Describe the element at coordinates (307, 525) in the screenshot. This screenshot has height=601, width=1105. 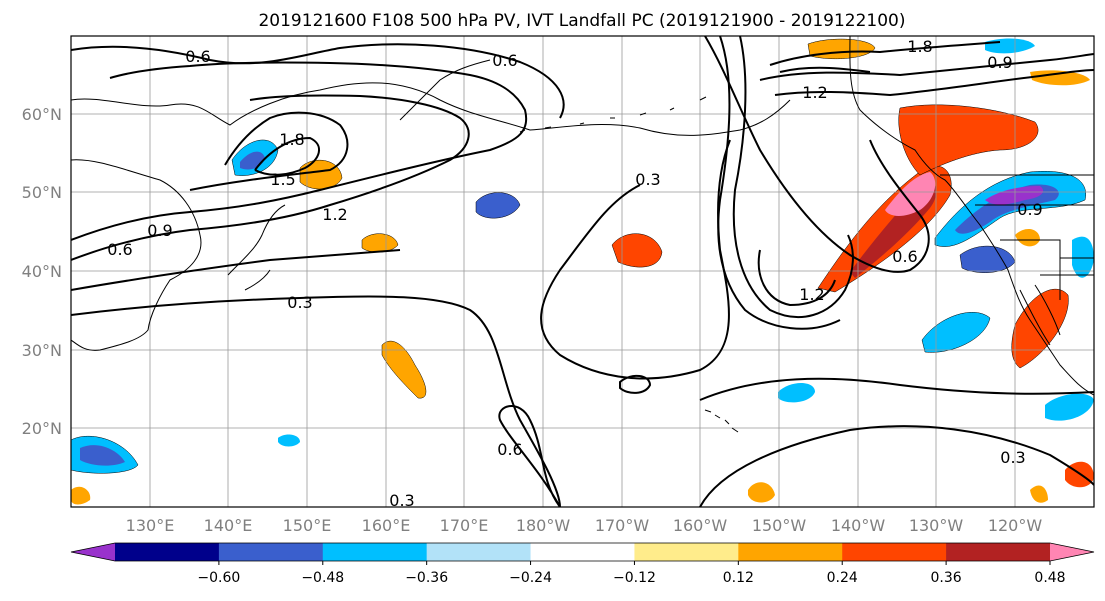
I see `lon-label: 150°E` at that location.